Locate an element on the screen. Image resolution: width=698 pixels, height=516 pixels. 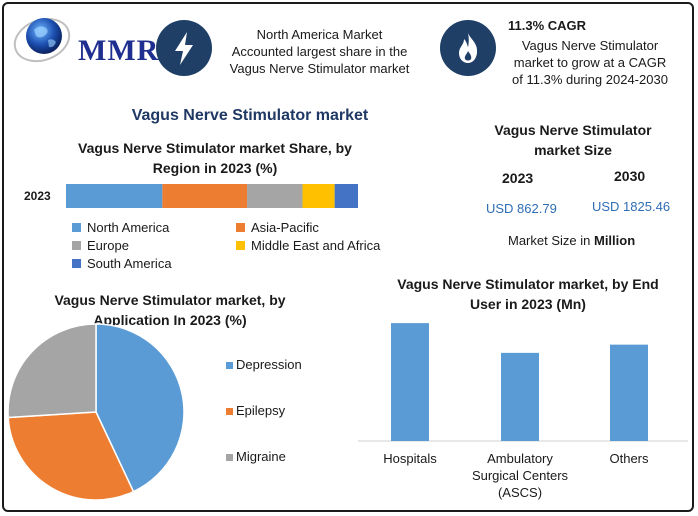
legend-label-migraine: Migraine is located at coordinates (261, 456).